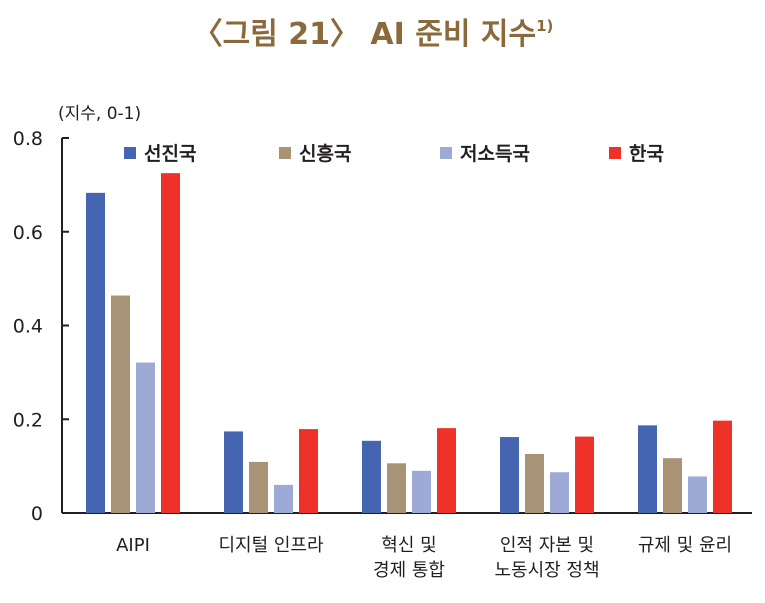 Image resolution: width=765 pixels, height=603 pixels. Describe the element at coordinates (271, 545) in the screenshot. I see `x-tick-label: 디지털 인프라` at that location.